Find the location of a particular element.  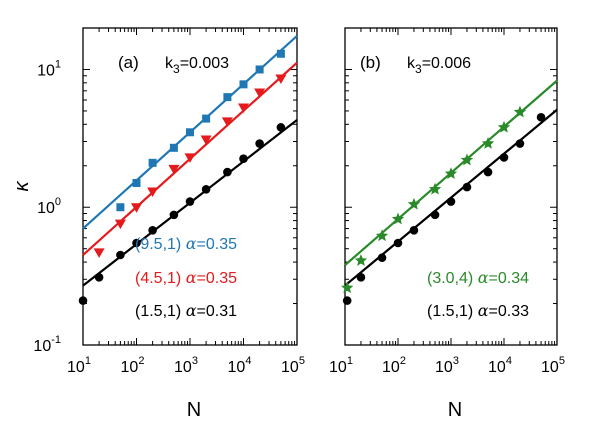

y-tick-label: 10¹ is located at coordinates (49, 68).